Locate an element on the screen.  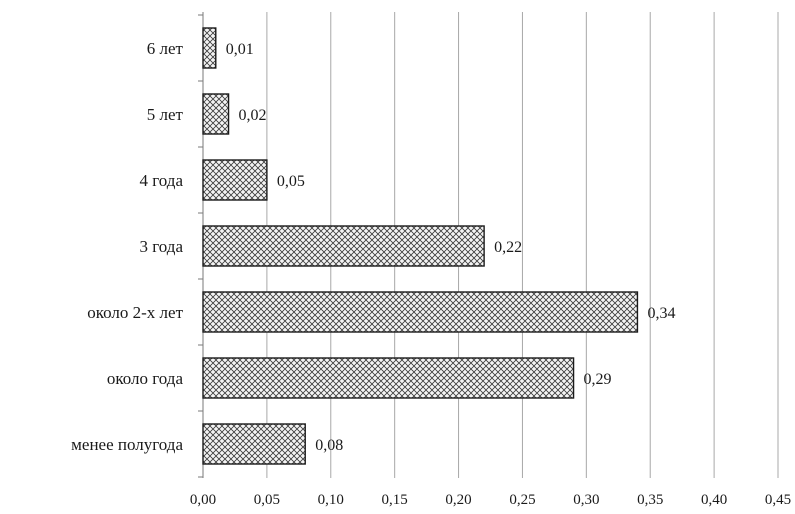
value-label-5: 0,29 is located at coordinates (598, 379).